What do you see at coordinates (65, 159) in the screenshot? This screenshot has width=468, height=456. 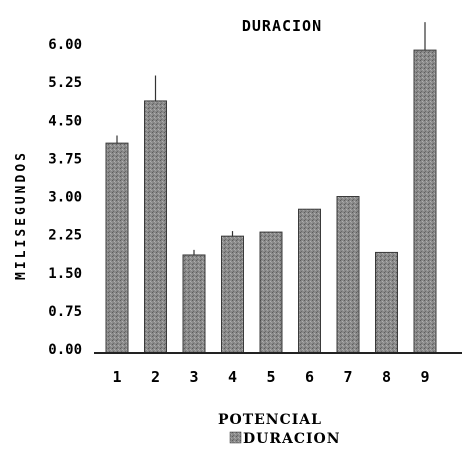 I see `y-tick-label: 3.75` at bounding box center [65, 159].